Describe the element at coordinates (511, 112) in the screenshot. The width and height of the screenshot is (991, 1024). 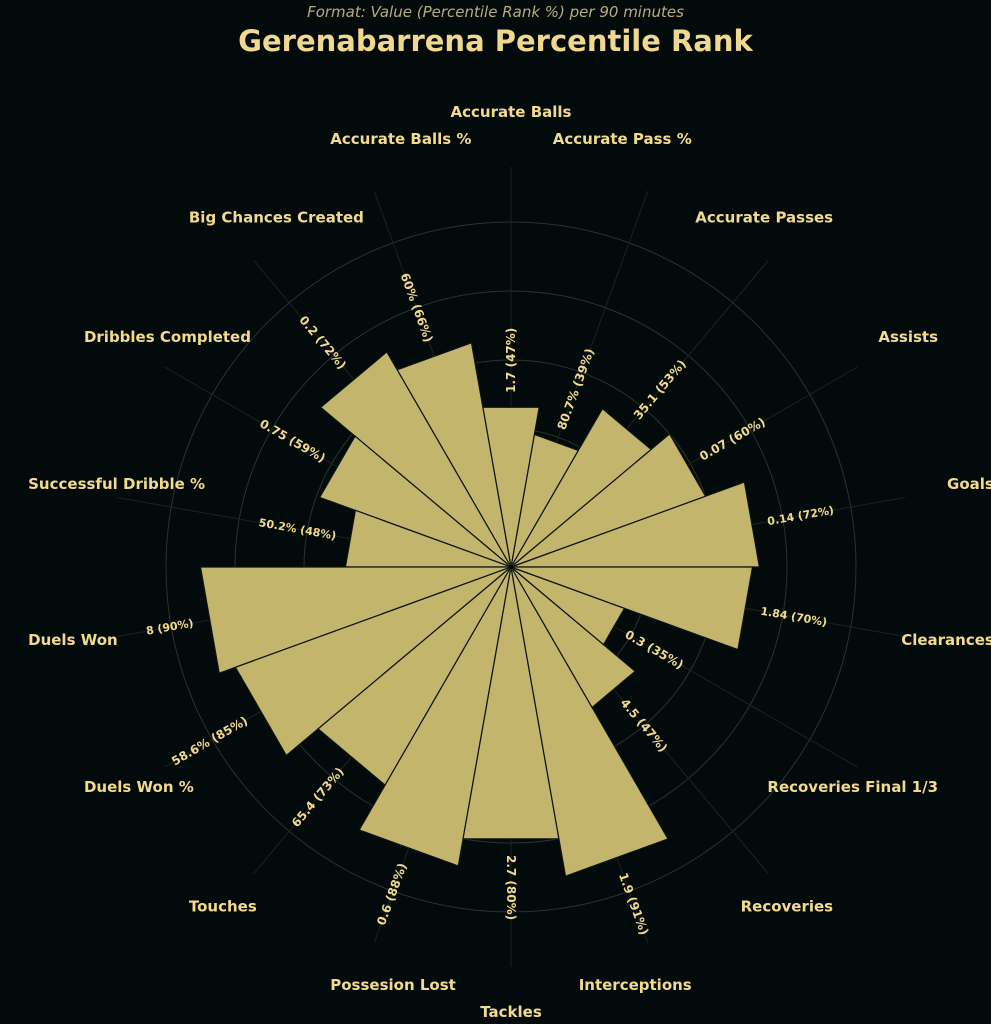
I see `metric-label: Accurate Balls` at that location.